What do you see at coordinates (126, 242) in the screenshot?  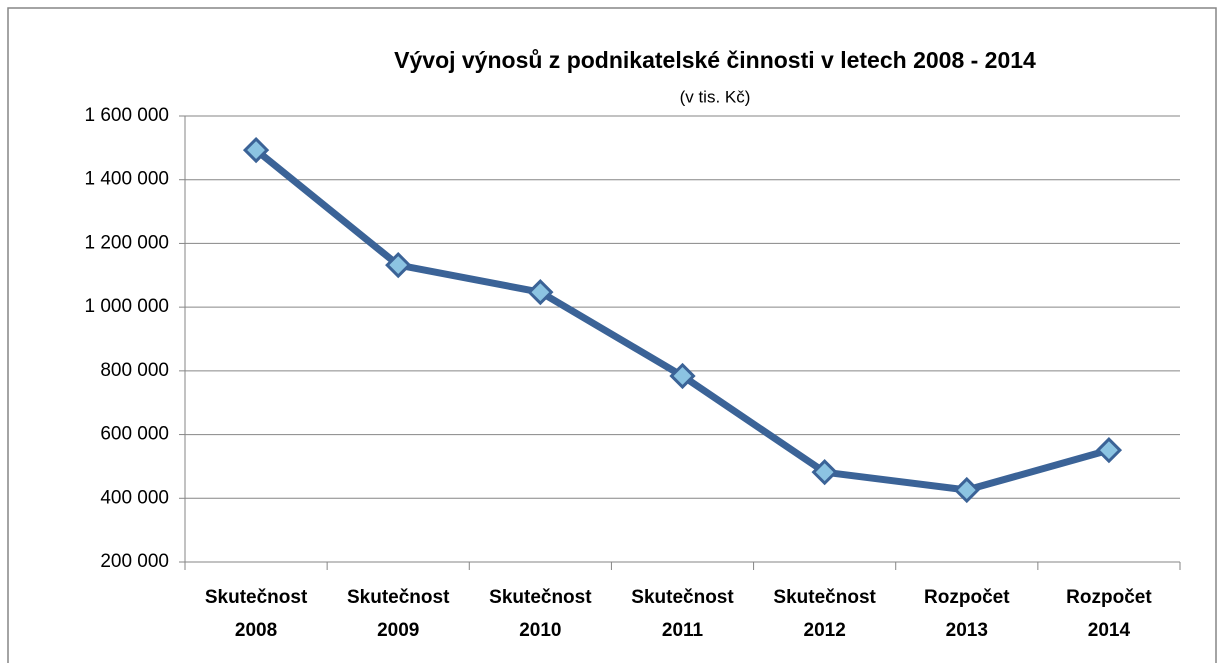 I see `y-tick-label: 1 200 000` at bounding box center [126, 242].